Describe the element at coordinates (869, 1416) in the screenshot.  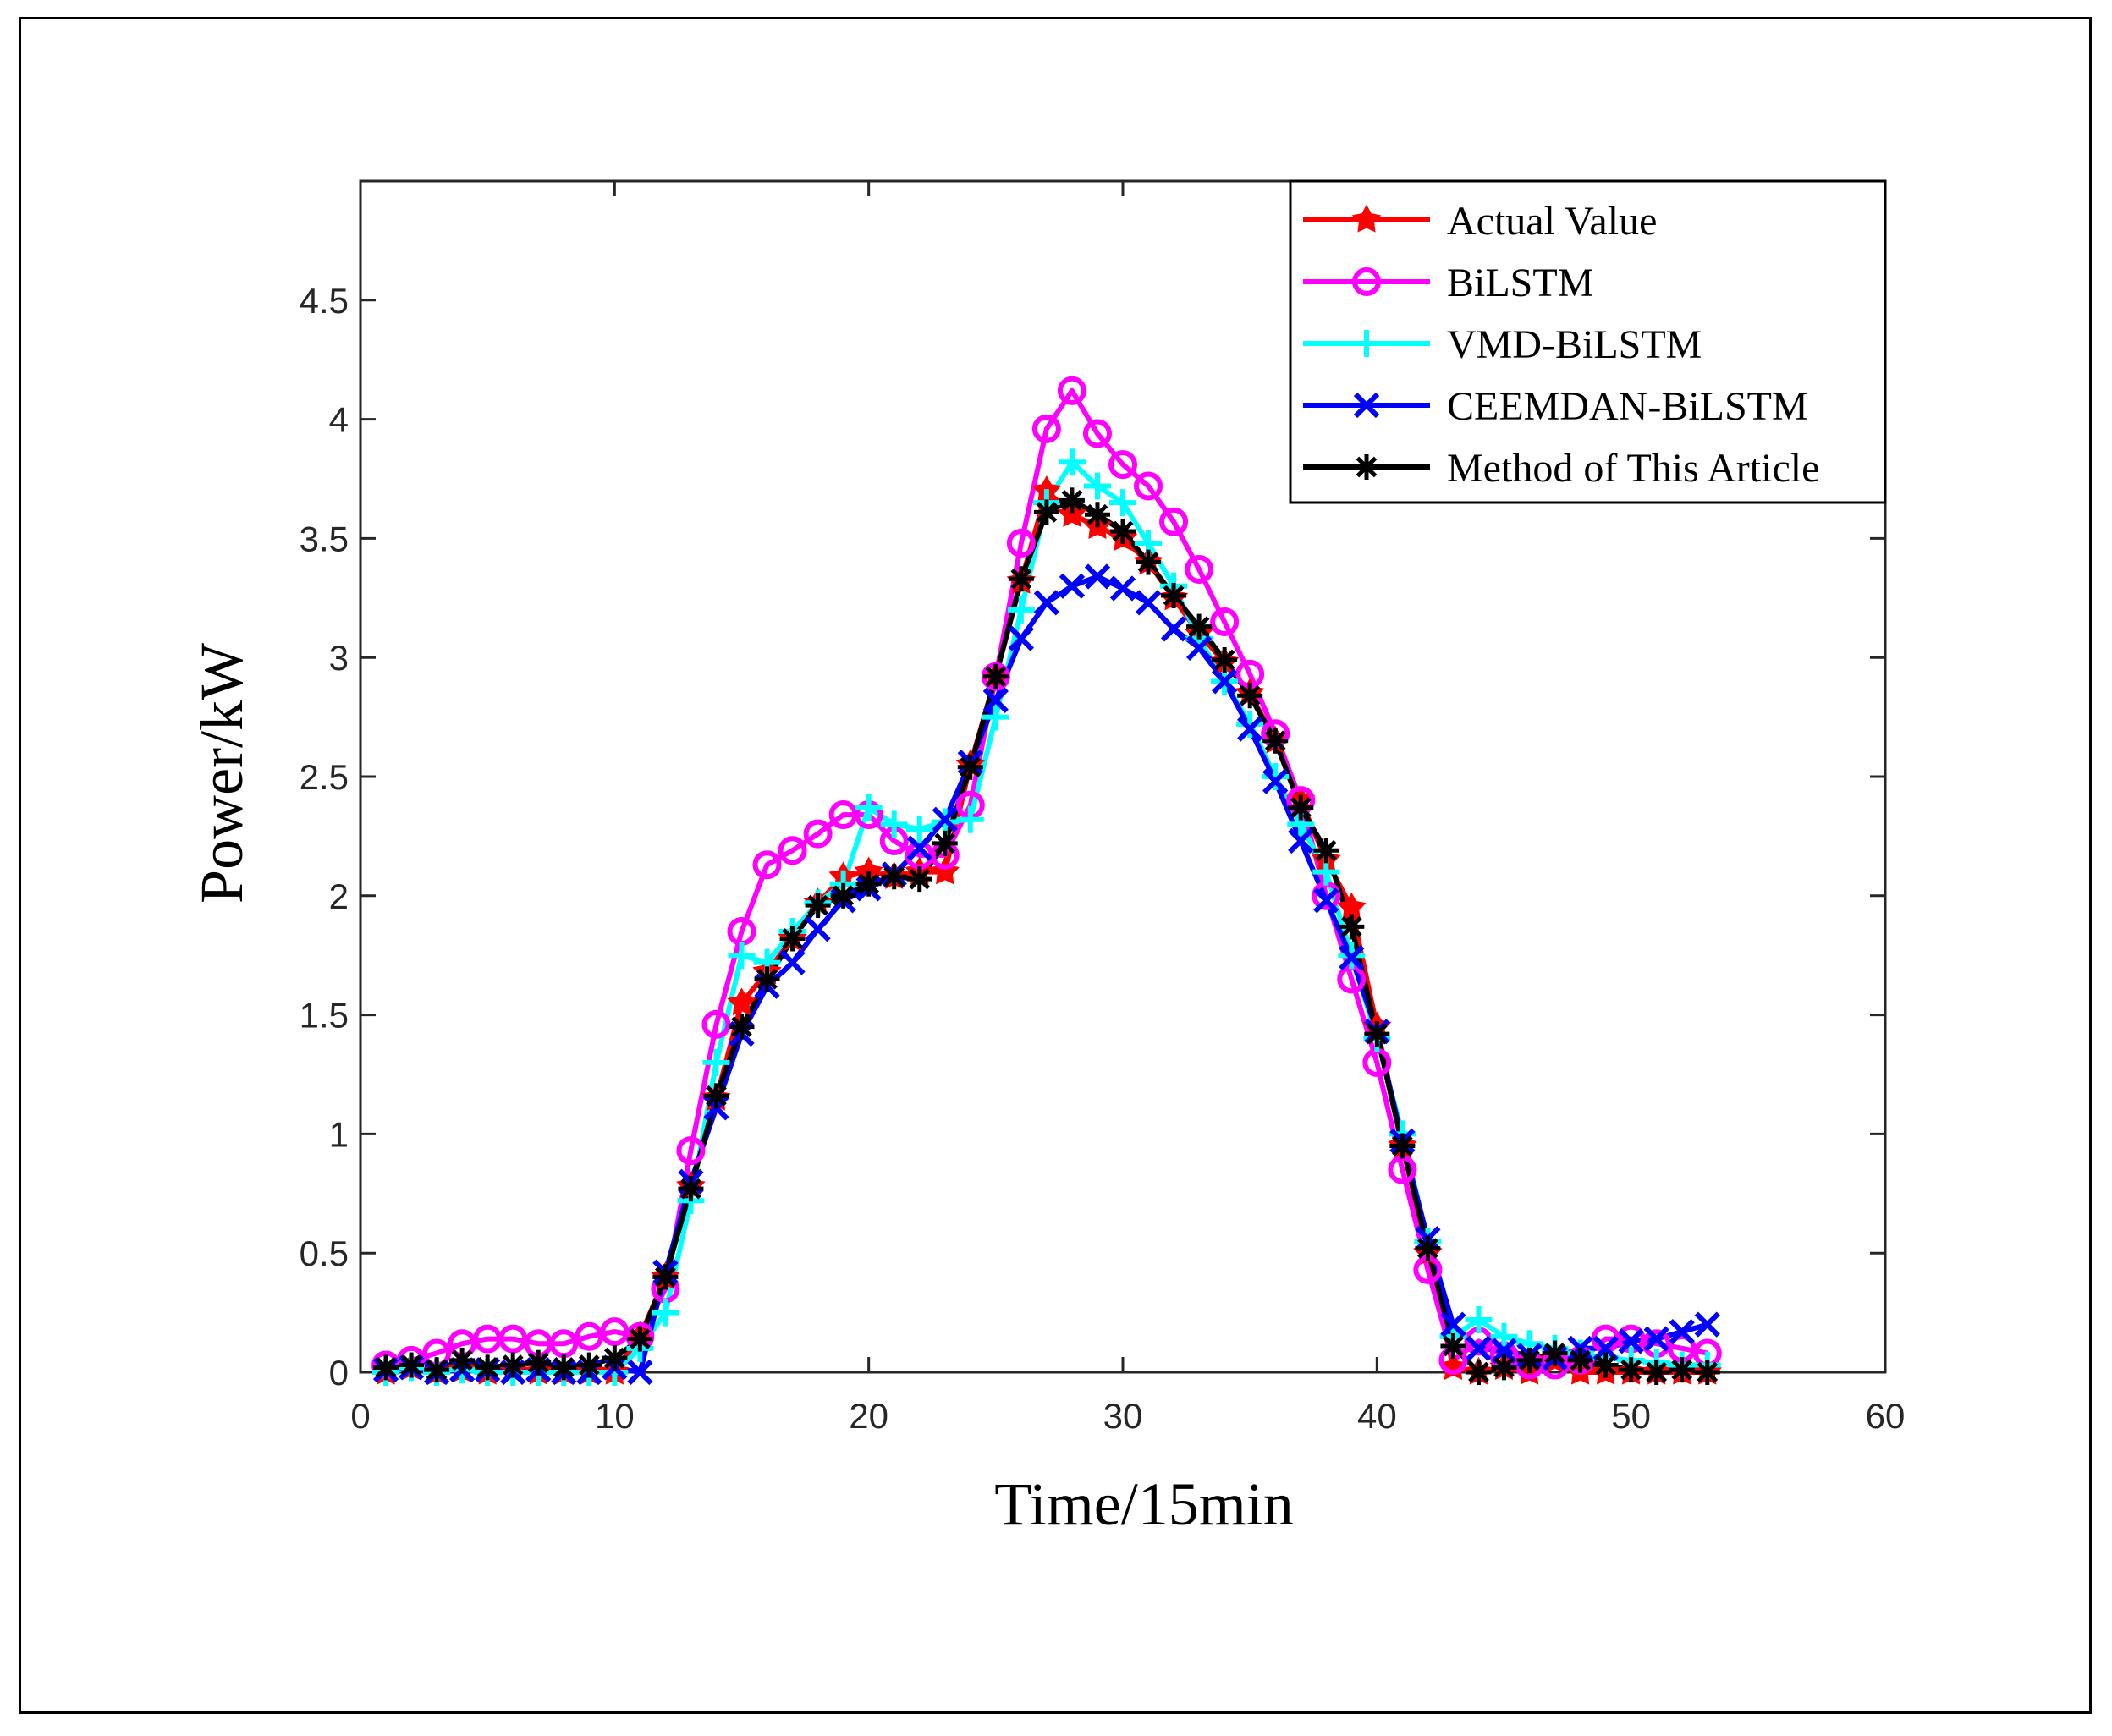
I see `x-tick-label: 20` at that location.